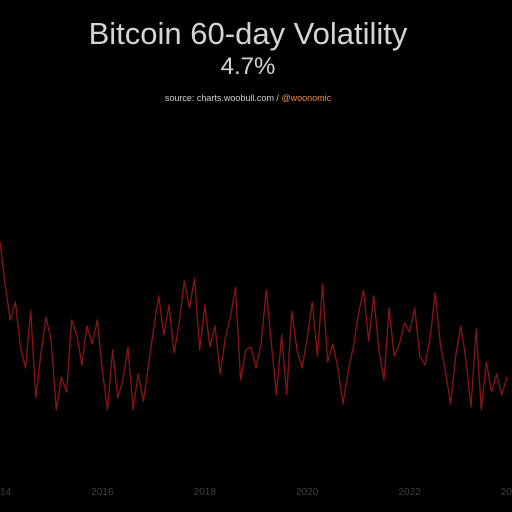 The height and width of the screenshot is (512, 512). What do you see at coordinates (102, 492) in the screenshot?
I see `x-tick-label: 2016` at bounding box center [102, 492].